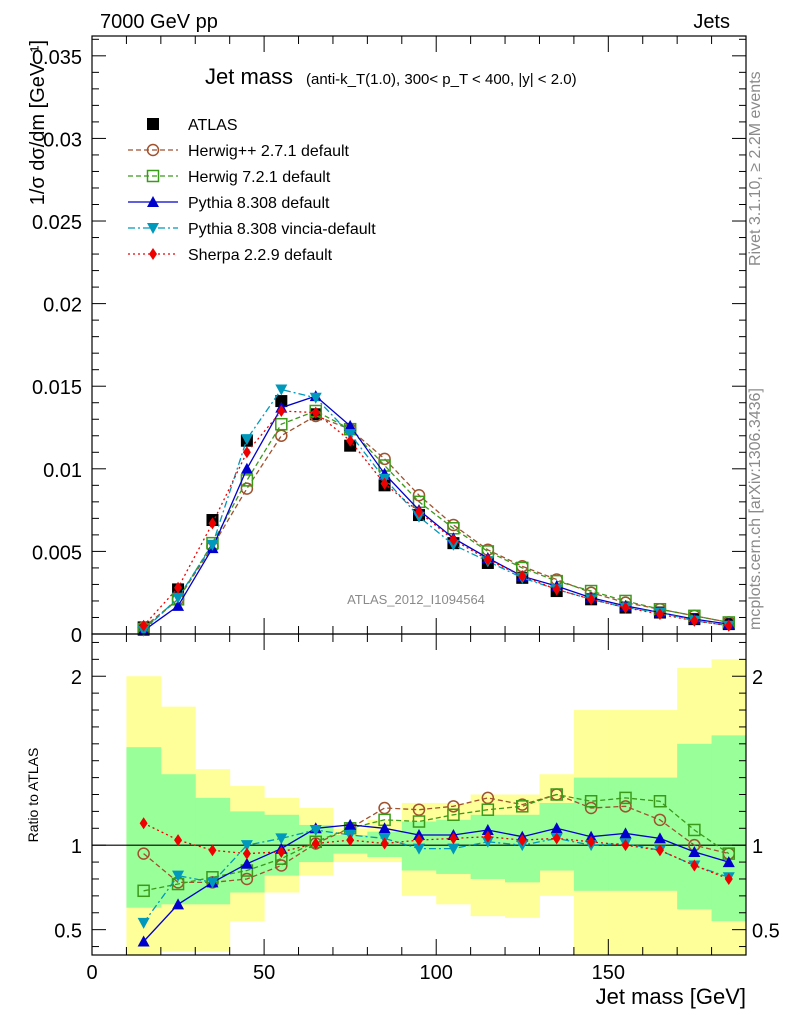 Image resolution: width=786 pixels, height=1024 pixels. I want to click on ratio-y-tick-label-right: 2, so click(757, 678).